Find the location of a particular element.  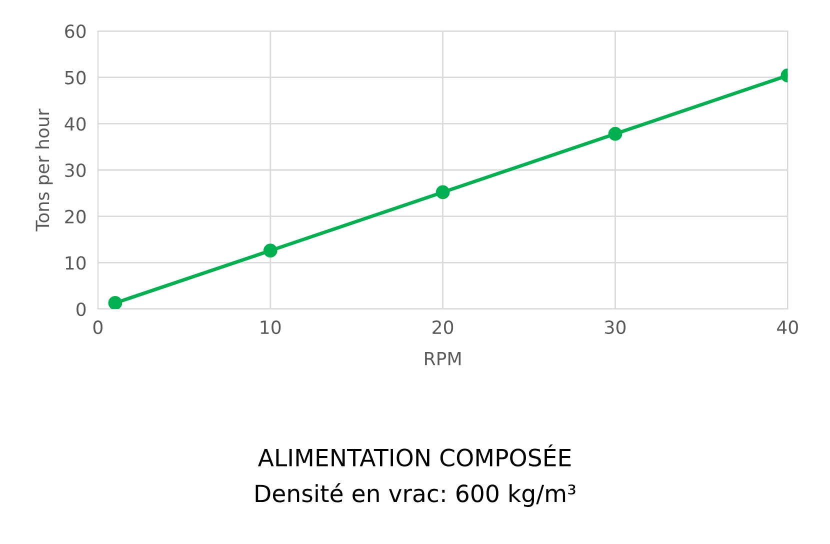

y-axis-title: Tons per hour is located at coordinates (44, 170).